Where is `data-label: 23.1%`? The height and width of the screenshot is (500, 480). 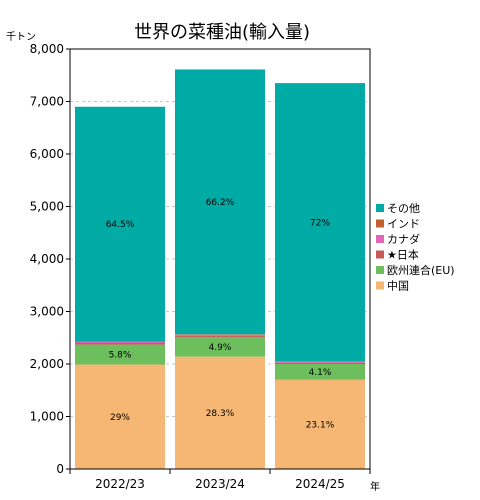 data-label: 23.1% is located at coordinates (320, 425).